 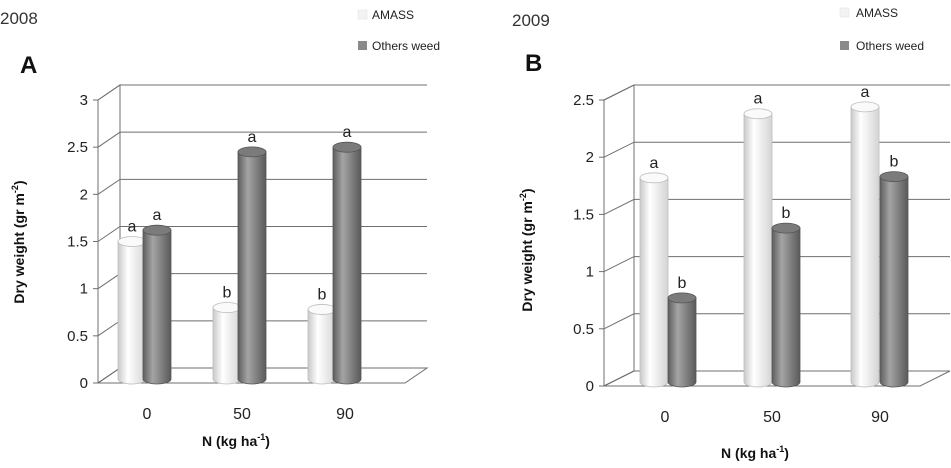 I want to click on significance-letters-b: a b a b a b, so click(x=774, y=188).